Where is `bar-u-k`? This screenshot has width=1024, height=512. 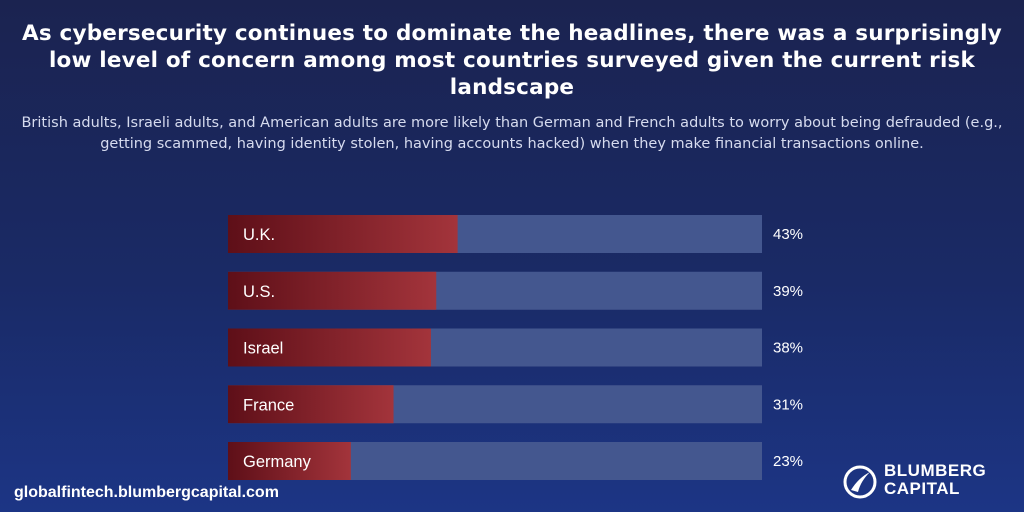 bar-u-k is located at coordinates (343, 234).